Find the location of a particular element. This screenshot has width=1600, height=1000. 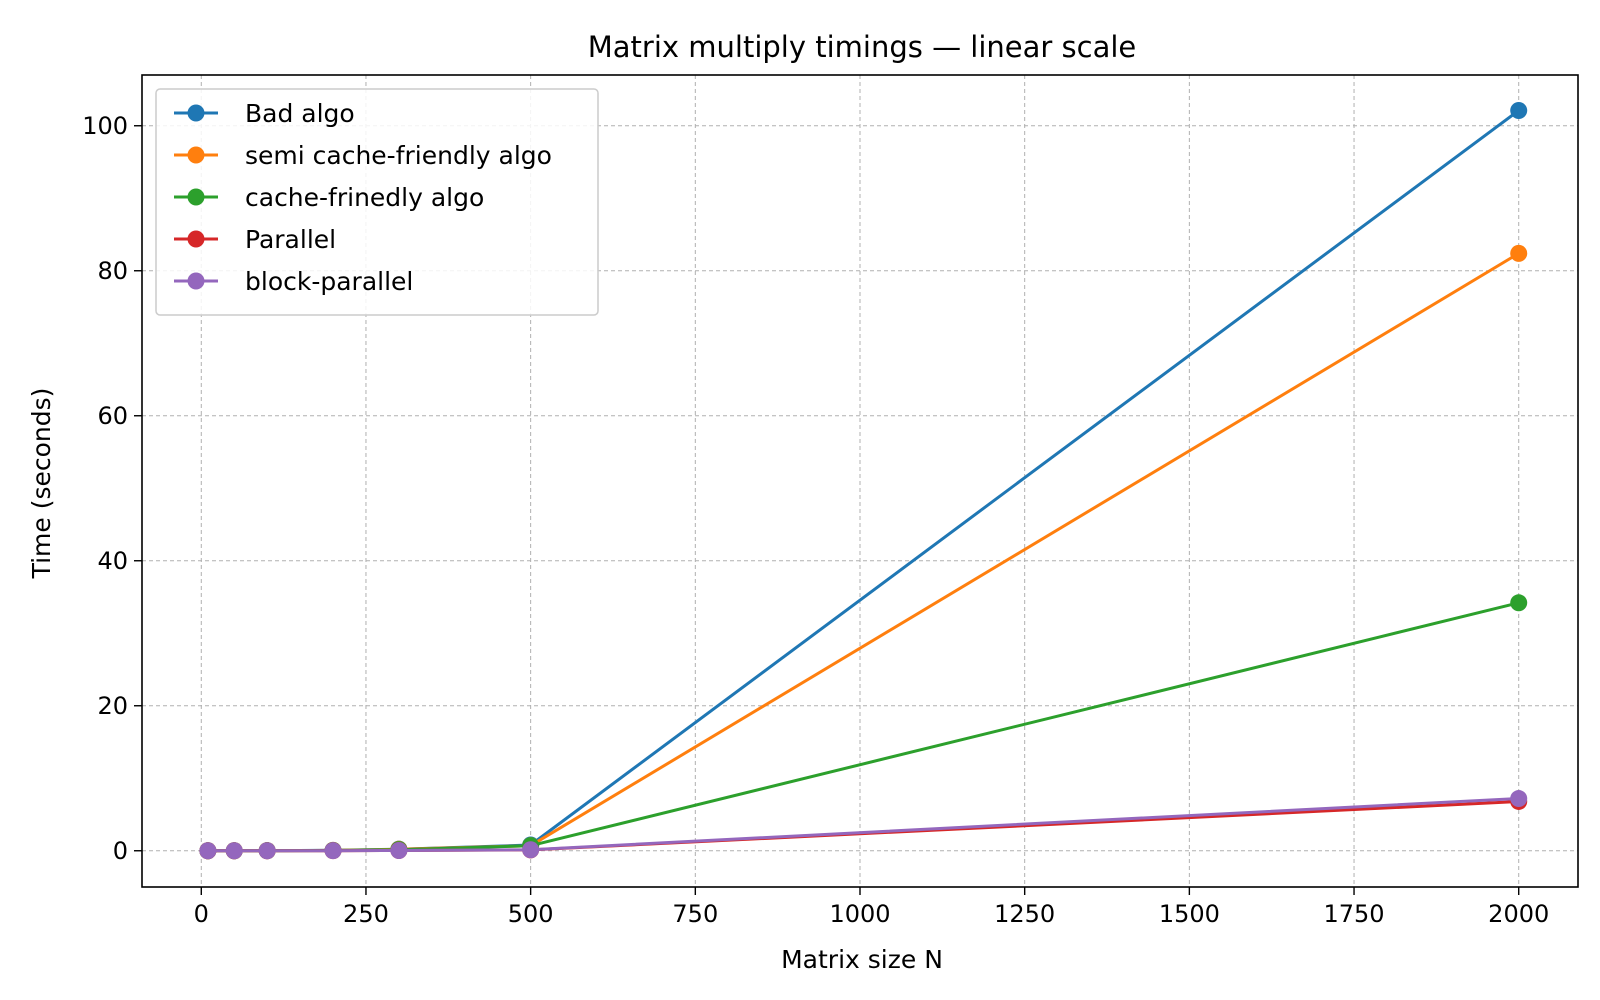

legend-item: semi cache-friendly algo is located at coordinates (363, 155).